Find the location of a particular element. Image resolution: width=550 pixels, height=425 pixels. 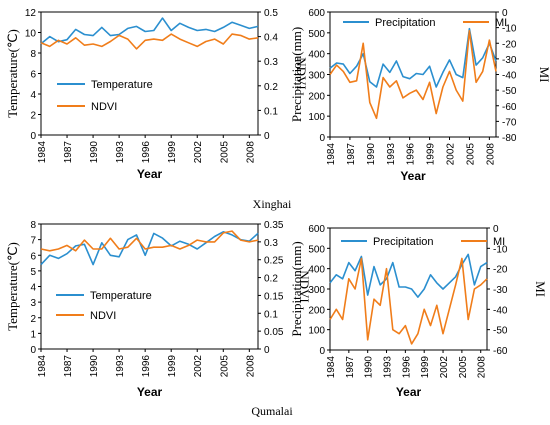

y-right-tick-label: 0.25 is located at coordinates (274, 261).